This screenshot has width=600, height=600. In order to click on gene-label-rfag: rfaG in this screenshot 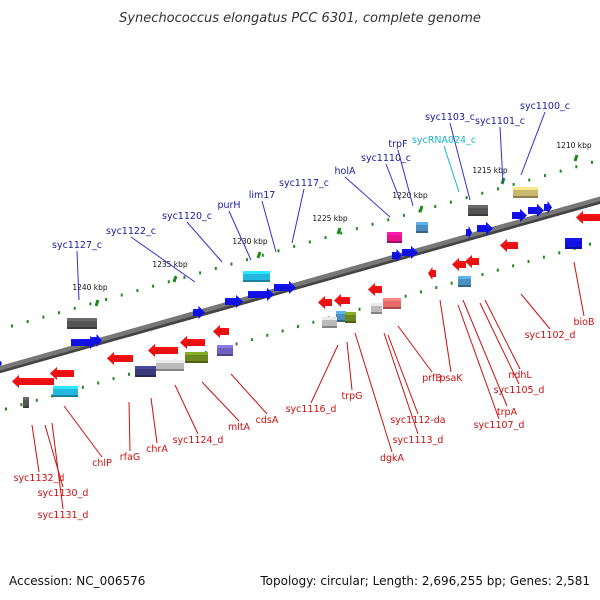, I will do `click(130, 457)`.